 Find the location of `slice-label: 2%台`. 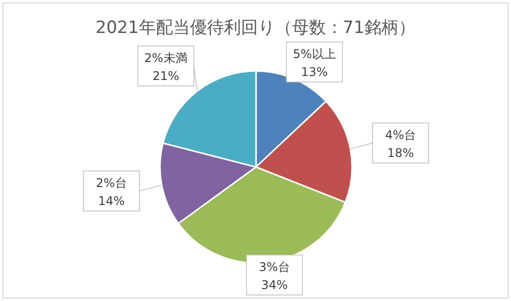

slice-label: 2%台 is located at coordinates (111, 183).